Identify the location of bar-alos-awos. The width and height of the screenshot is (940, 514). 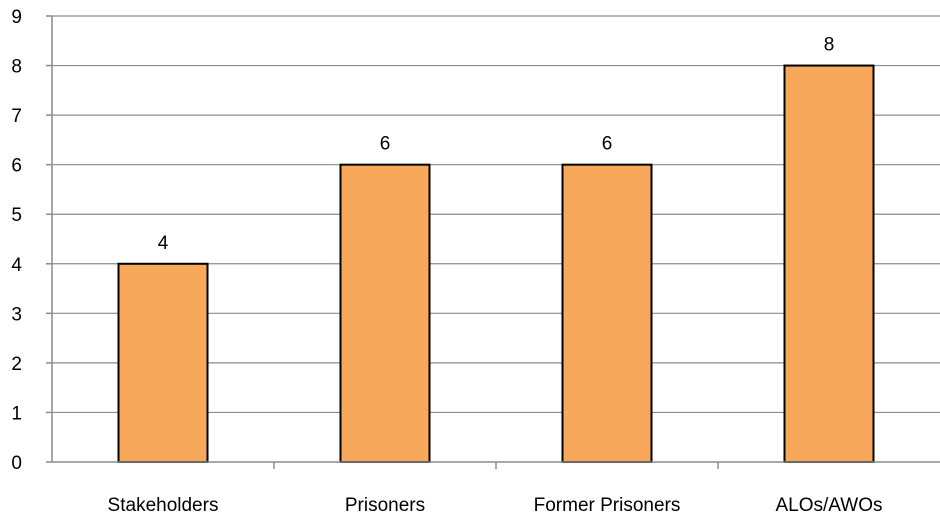
(829, 264).